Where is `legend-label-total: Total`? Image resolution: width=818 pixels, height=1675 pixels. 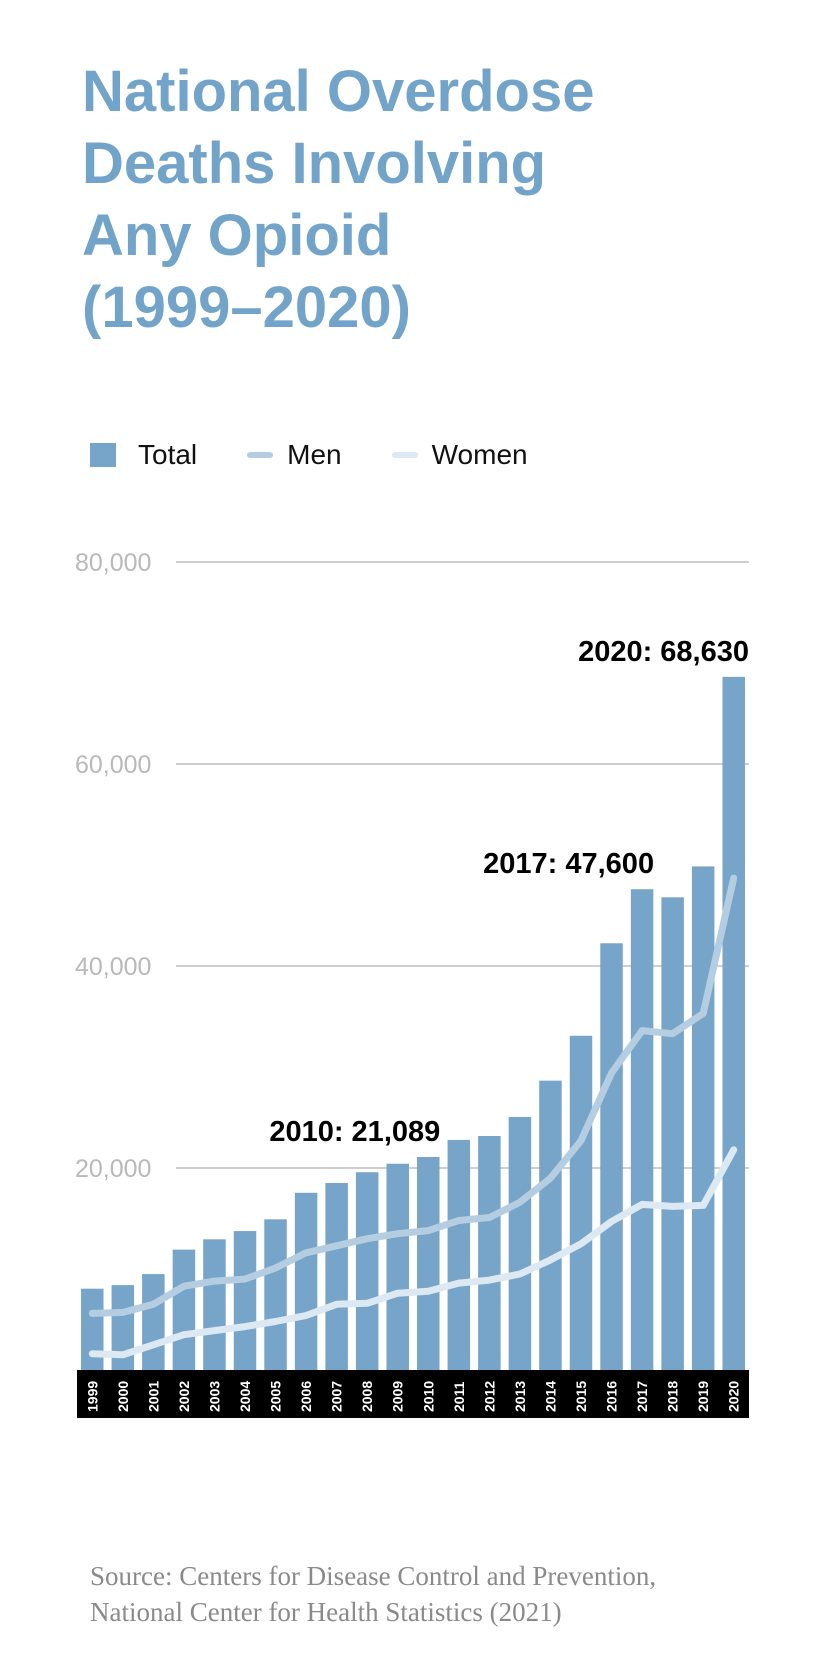 legend-label-total: Total is located at coordinates (168, 454).